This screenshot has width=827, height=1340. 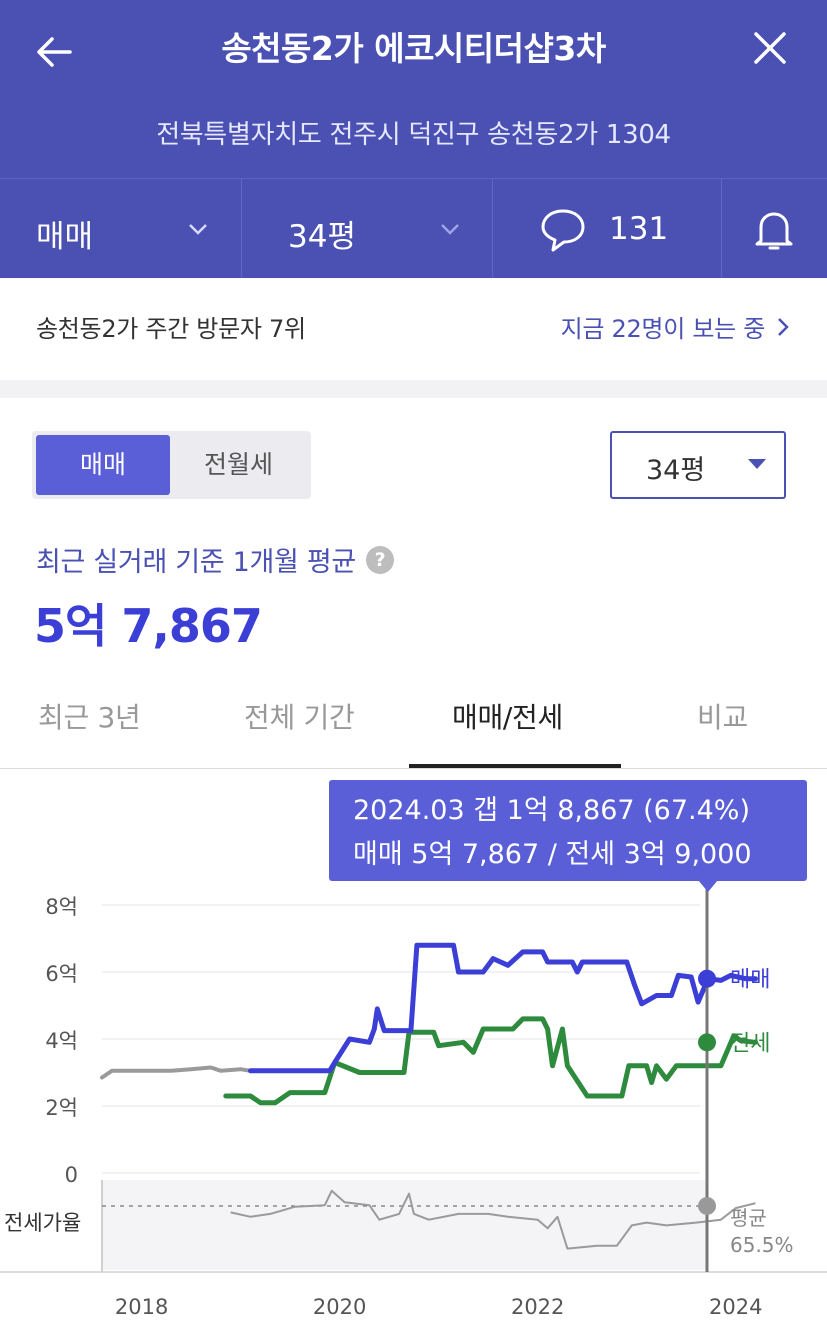 What do you see at coordinates (707, 1042) in the screenshot?
I see `jeonse-endpoint` at bounding box center [707, 1042].